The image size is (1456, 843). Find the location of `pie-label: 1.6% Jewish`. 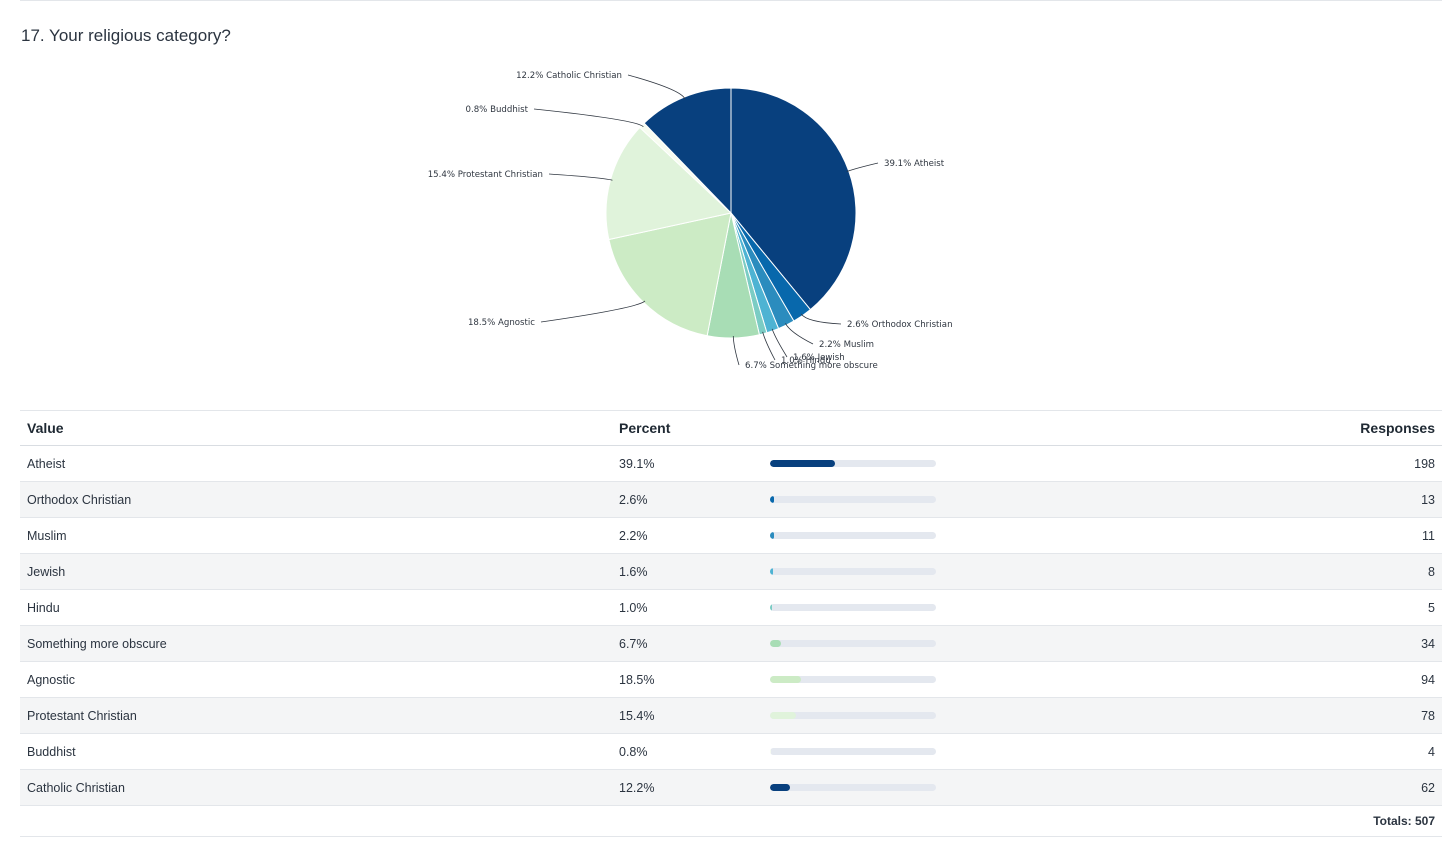

pie-label: 1.6% Jewish is located at coordinates (819, 358).